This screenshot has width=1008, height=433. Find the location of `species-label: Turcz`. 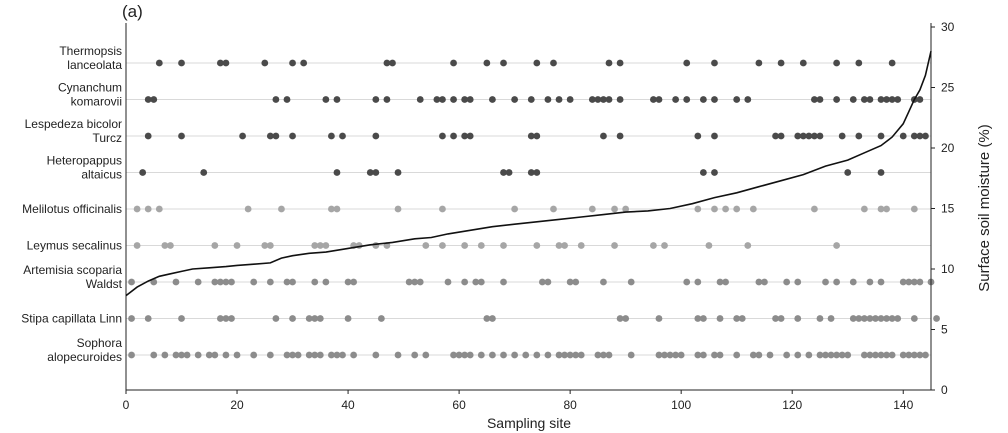

species-label: Turcz is located at coordinates (107, 138).